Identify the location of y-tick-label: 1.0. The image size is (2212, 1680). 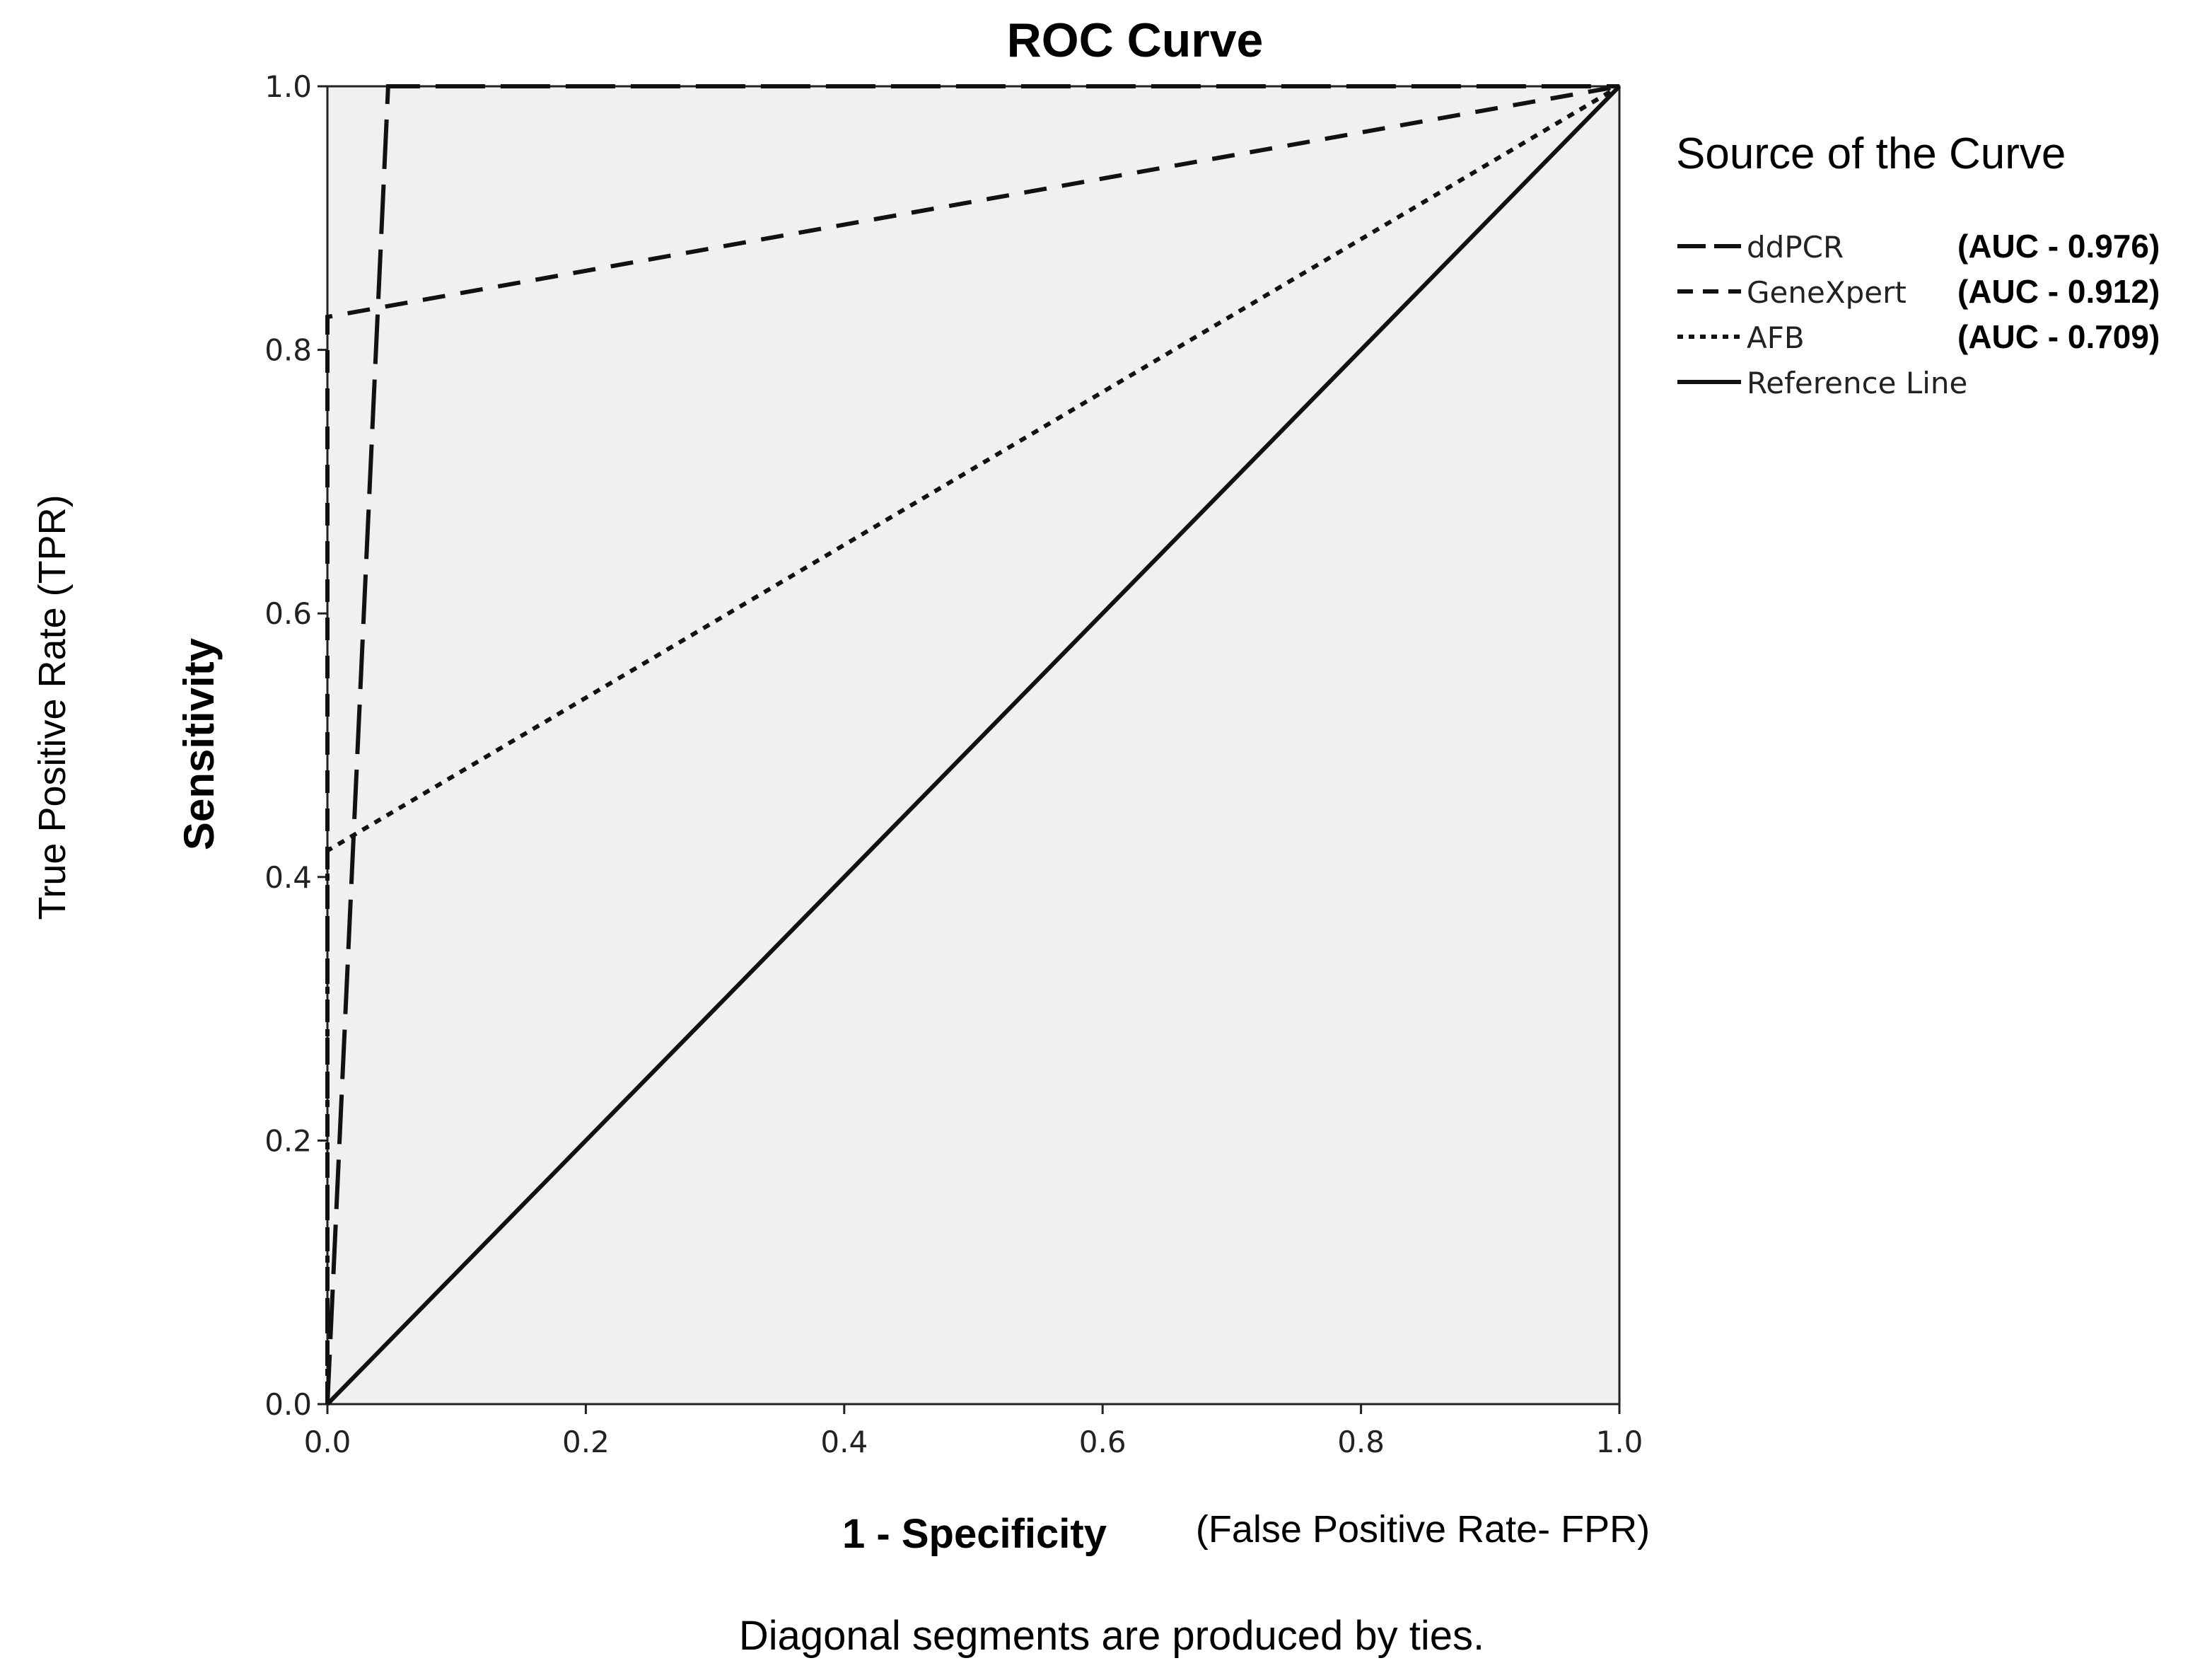
(288, 86).